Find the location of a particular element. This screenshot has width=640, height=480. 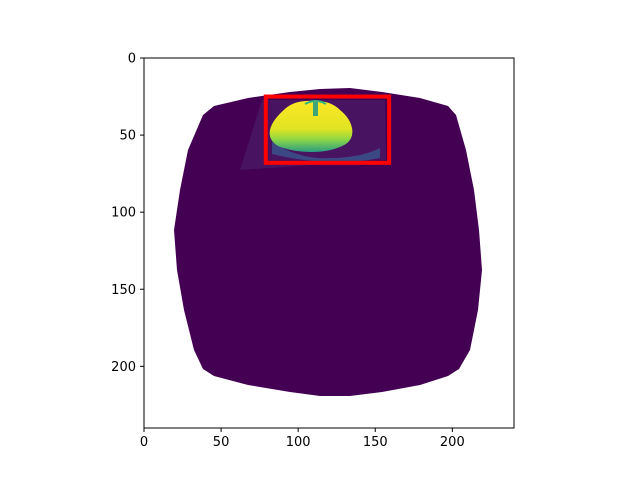

x-axis: 0 50 100 150 200 is located at coordinates (302, 439).